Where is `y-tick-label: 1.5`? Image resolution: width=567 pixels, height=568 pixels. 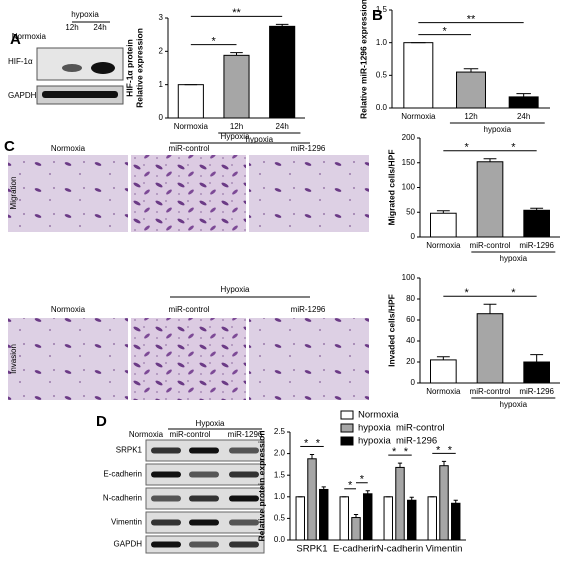
y-tick-label: 1.5 is located at coordinates (280, 474).